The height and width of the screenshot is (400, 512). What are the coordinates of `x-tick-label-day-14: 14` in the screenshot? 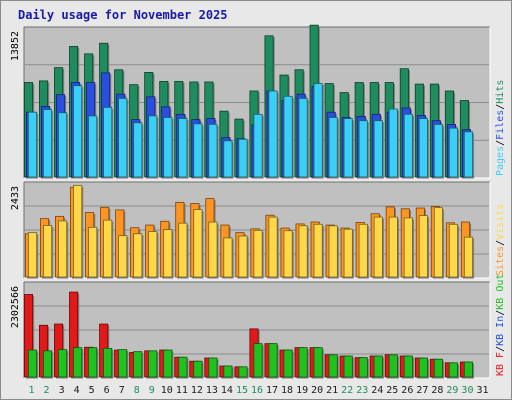 It's located at (227, 390).